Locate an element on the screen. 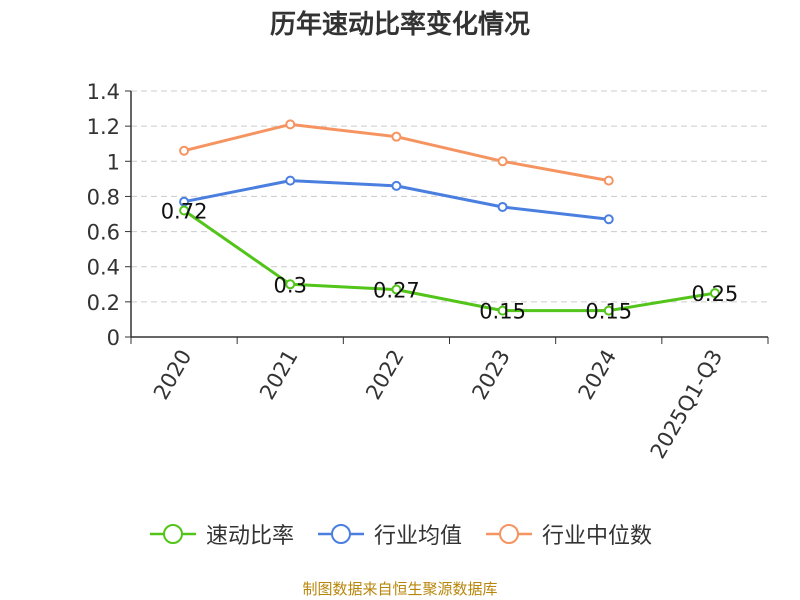 The height and width of the screenshot is (600, 800). x-tick-label: 2022 is located at coordinates (385, 375).